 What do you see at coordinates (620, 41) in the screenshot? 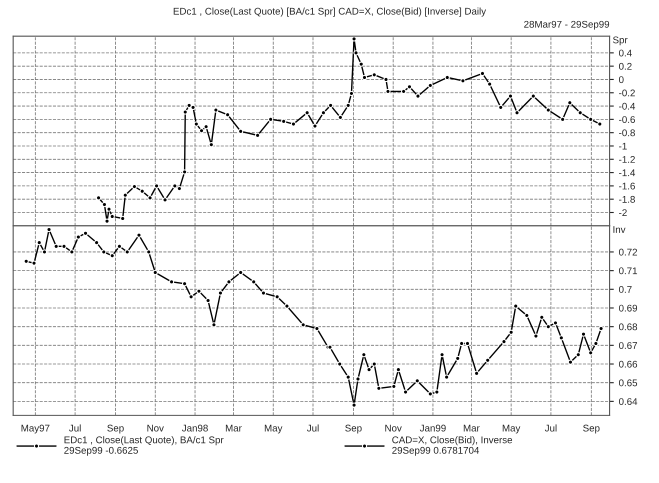
I see `y-axis-title: Spr` at bounding box center [620, 41].